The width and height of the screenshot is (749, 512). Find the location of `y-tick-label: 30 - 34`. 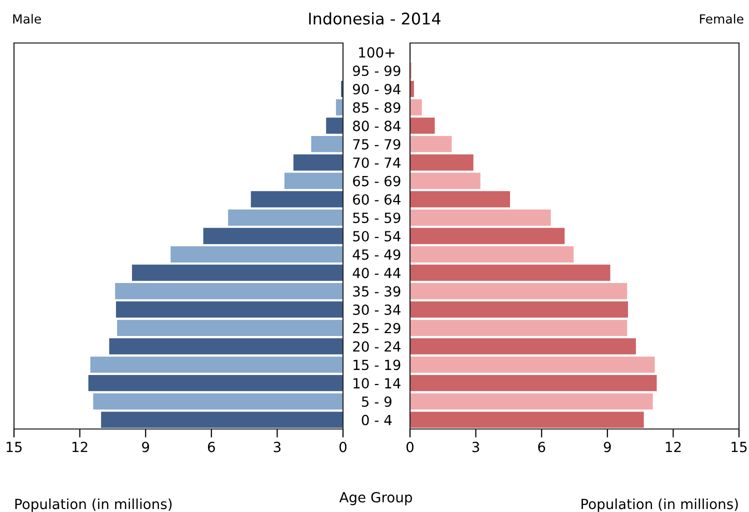

y-tick-label: 30 - 34 is located at coordinates (376, 309).